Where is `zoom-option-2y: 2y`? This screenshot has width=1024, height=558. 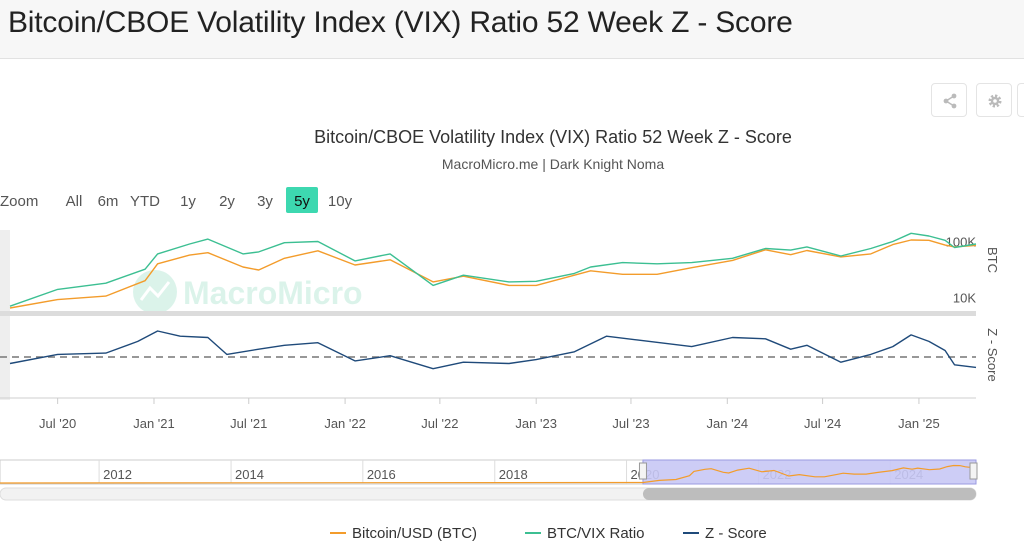
zoom-option-2y: 2y is located at coordinates (227, 200).